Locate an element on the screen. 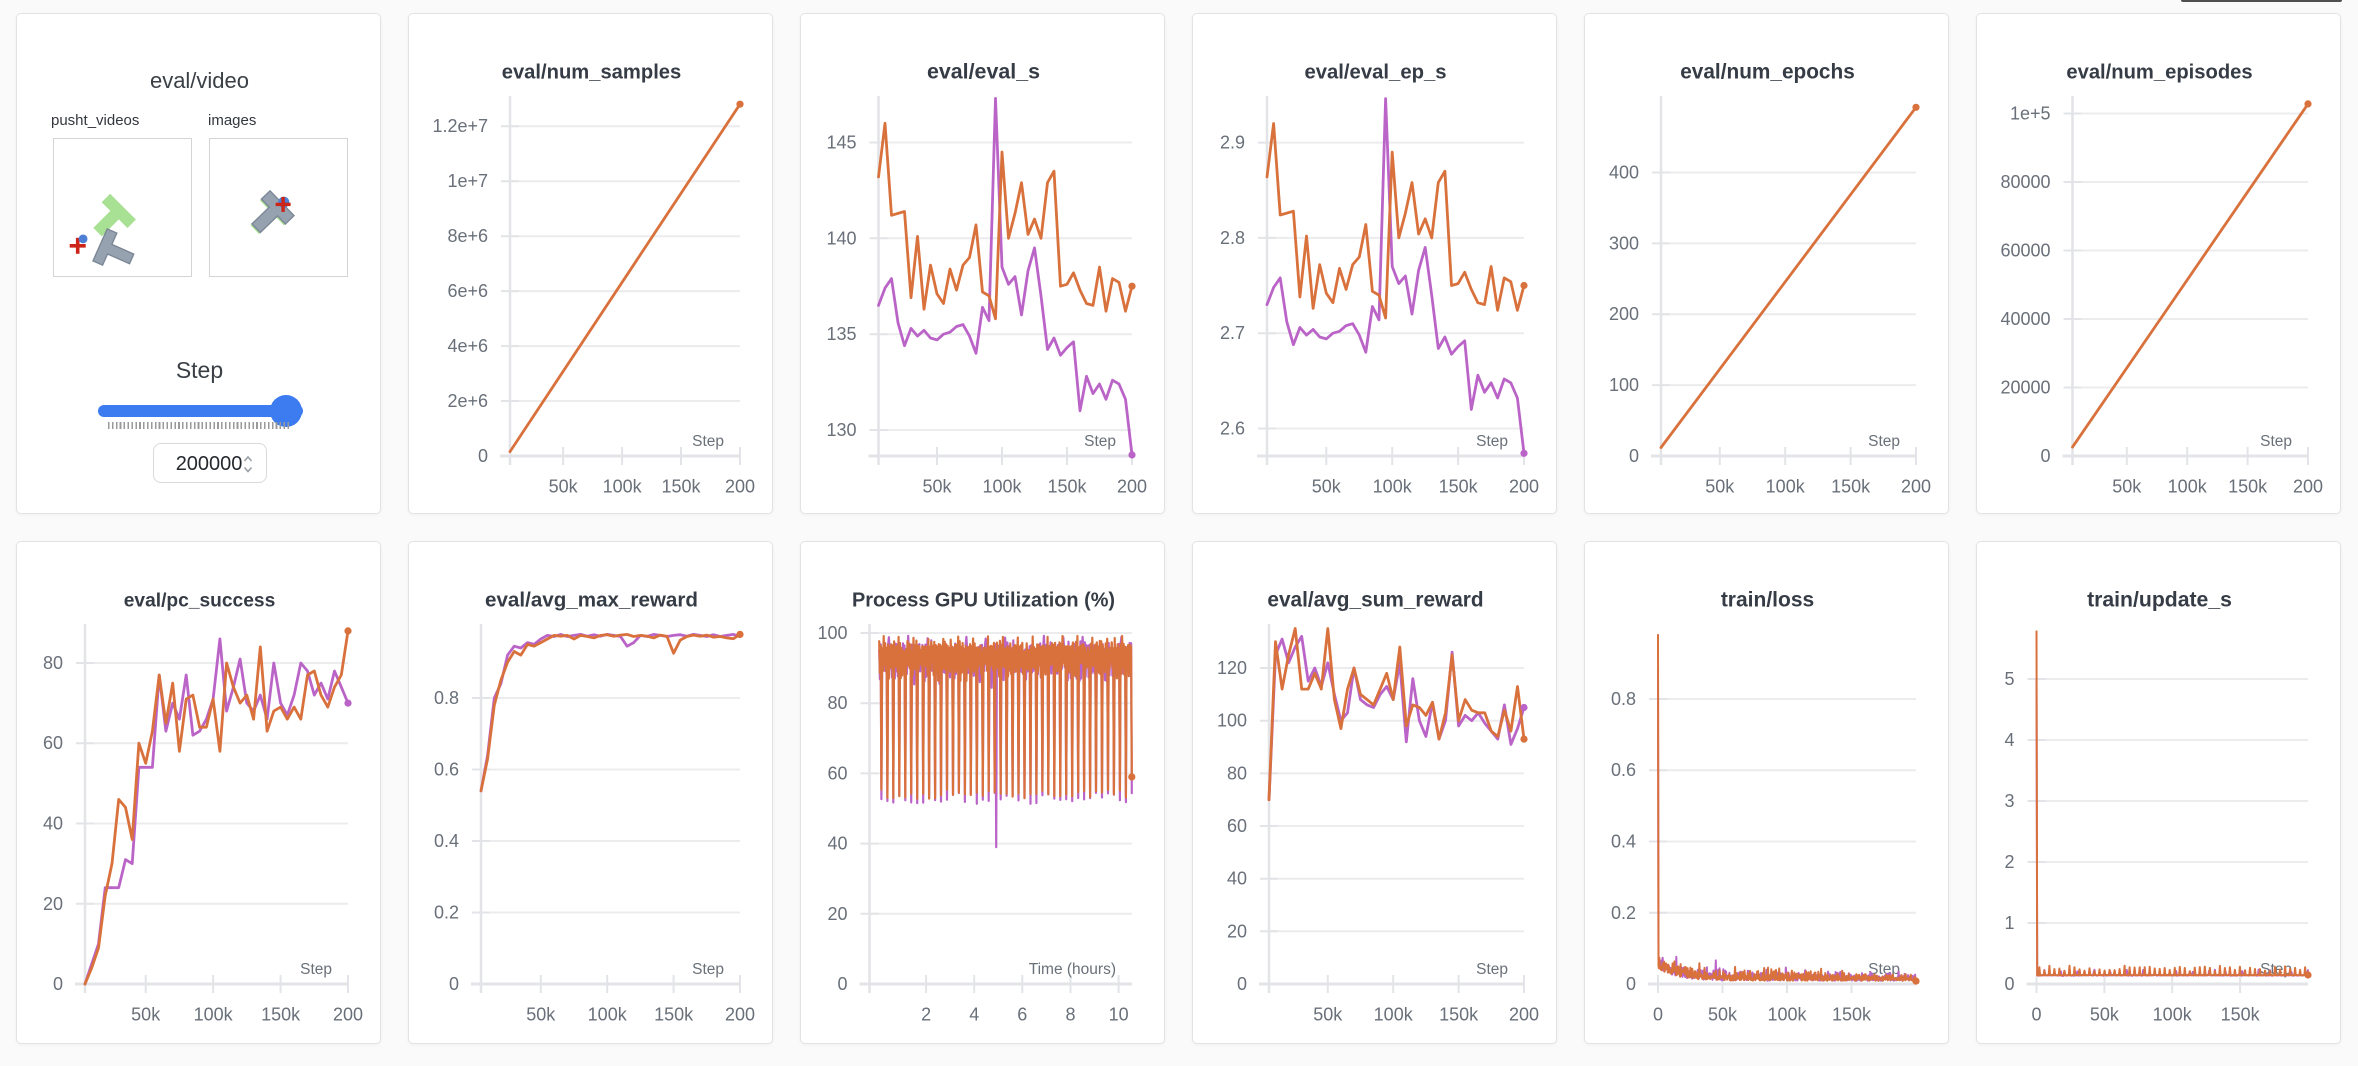 This screenshot has width=2358, height=1066. svg-text: 1.2e+7 is located at coordinates (460, 126).